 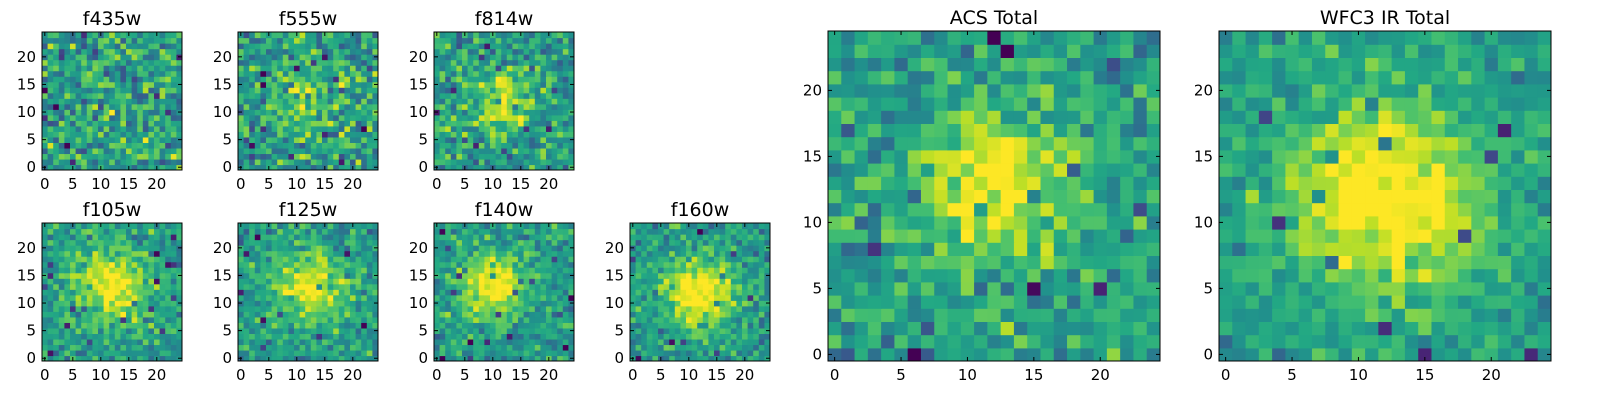 What do you see at coordinates (269, 184) in the screenshot?
I see `x-tick-label: 5` at bounding box center [269, 184].